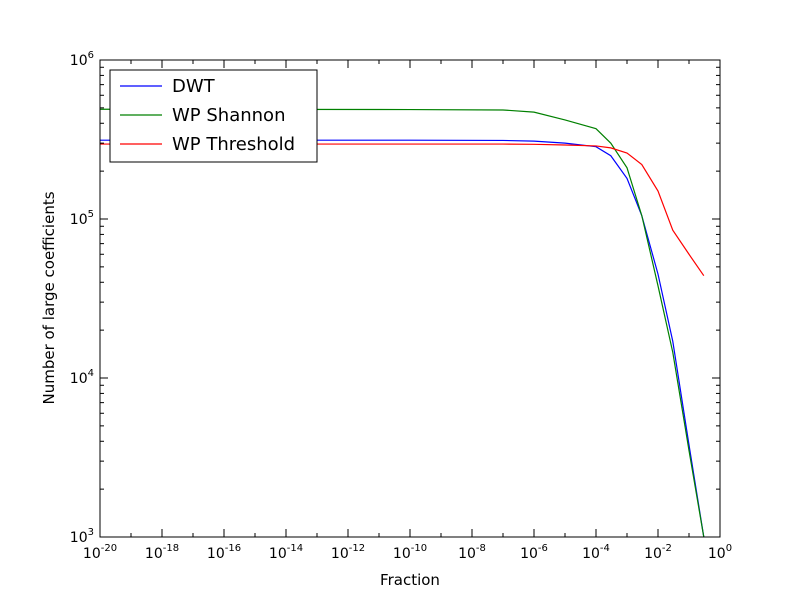 This screenshot has height=597, width=800. I want to click on y-tick-label: 10⁶, so click(82, 59).